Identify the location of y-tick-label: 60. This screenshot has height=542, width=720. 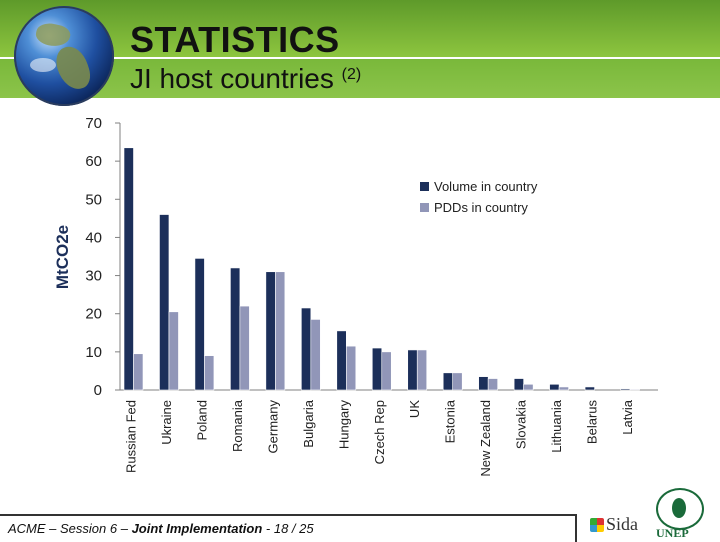
(93, 161).